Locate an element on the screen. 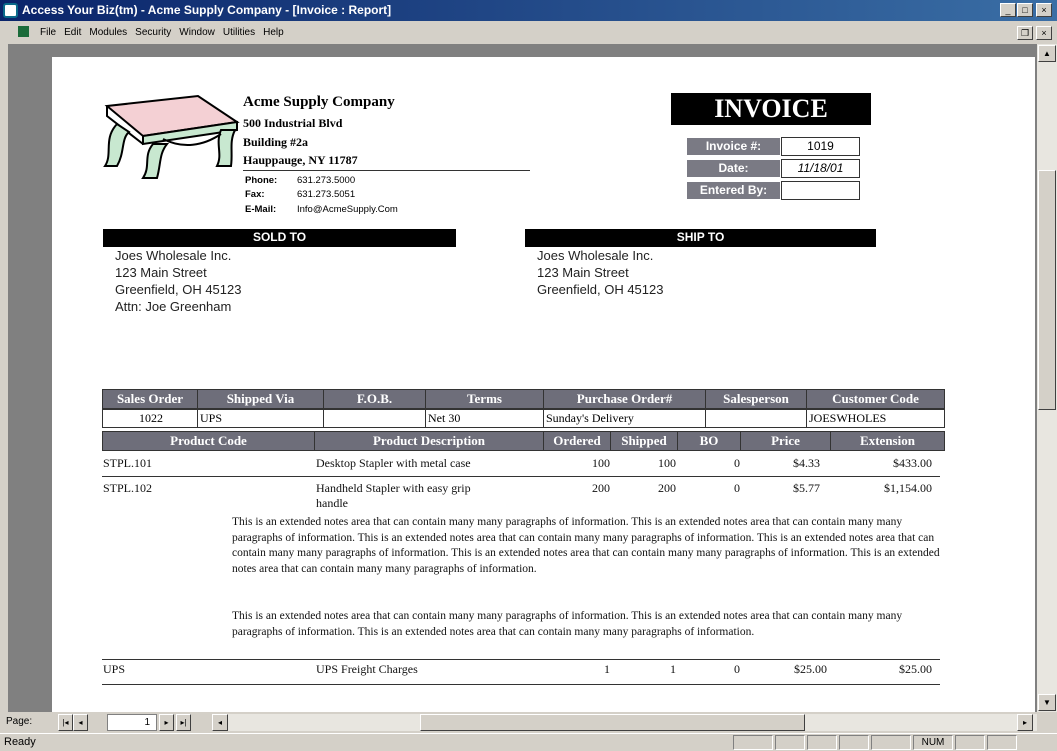 The height and width of the screenshot is (751, 1057). menu-file: File is located at coordinates (48, 32).